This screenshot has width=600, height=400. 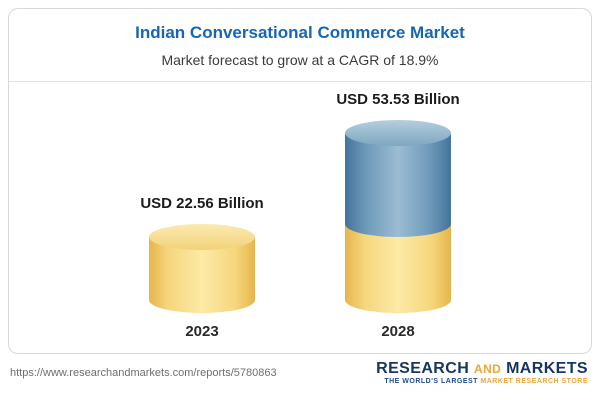 What do you see at coordinates (398, 268) in the screenshot?
I see `cylinder-2028-bottom-segment` at bounding box center [398, 268].